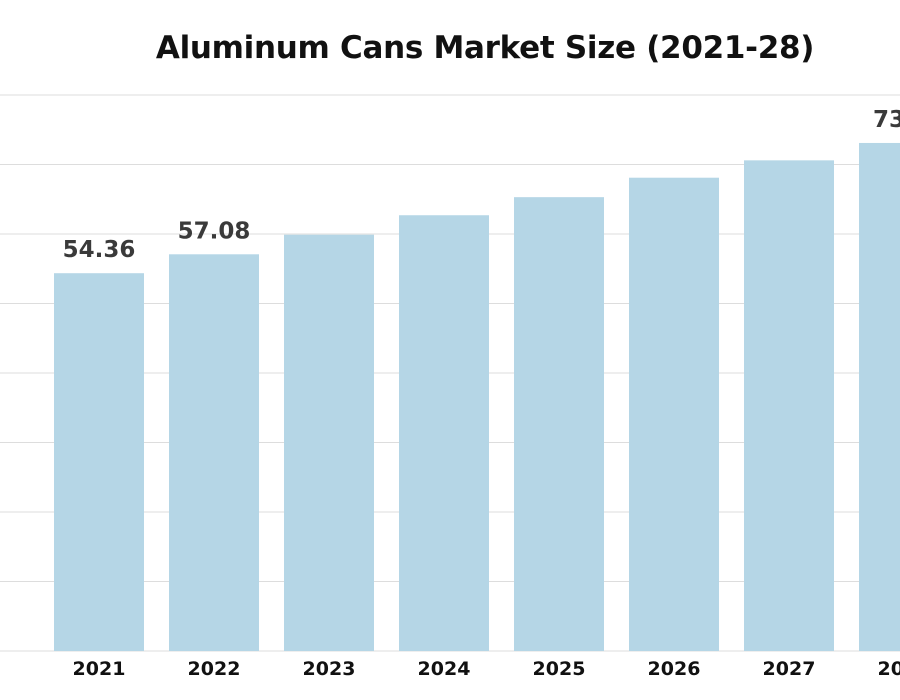 This screenshot has width=900, height=700. I want to click on x-tick-label: 2023, so click(329, 669).